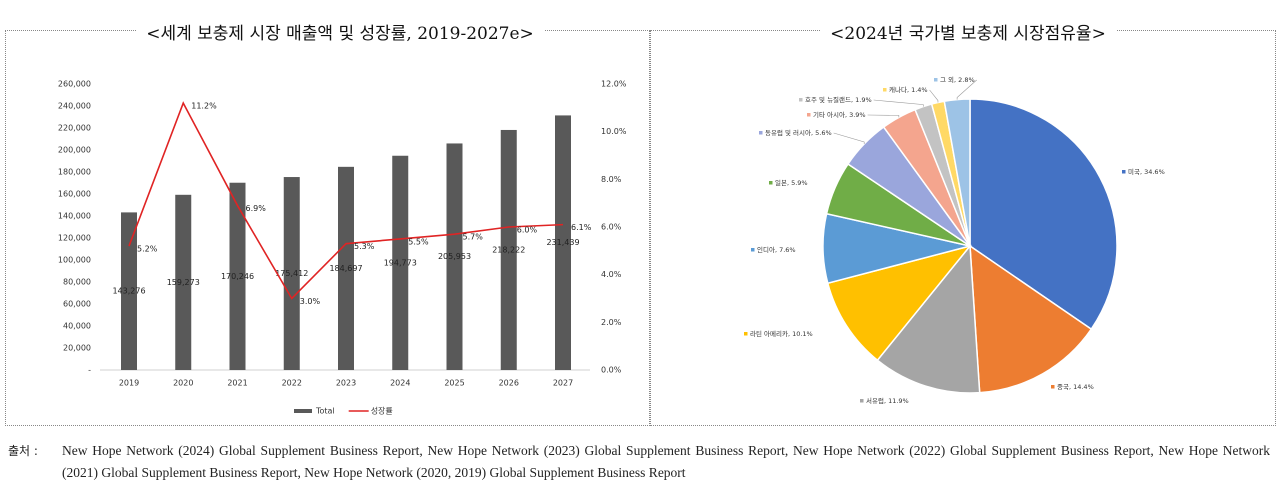 The image size is (1280, 502). I want to click on slice-label: 중국, 14.4%, so click(1075, 387).